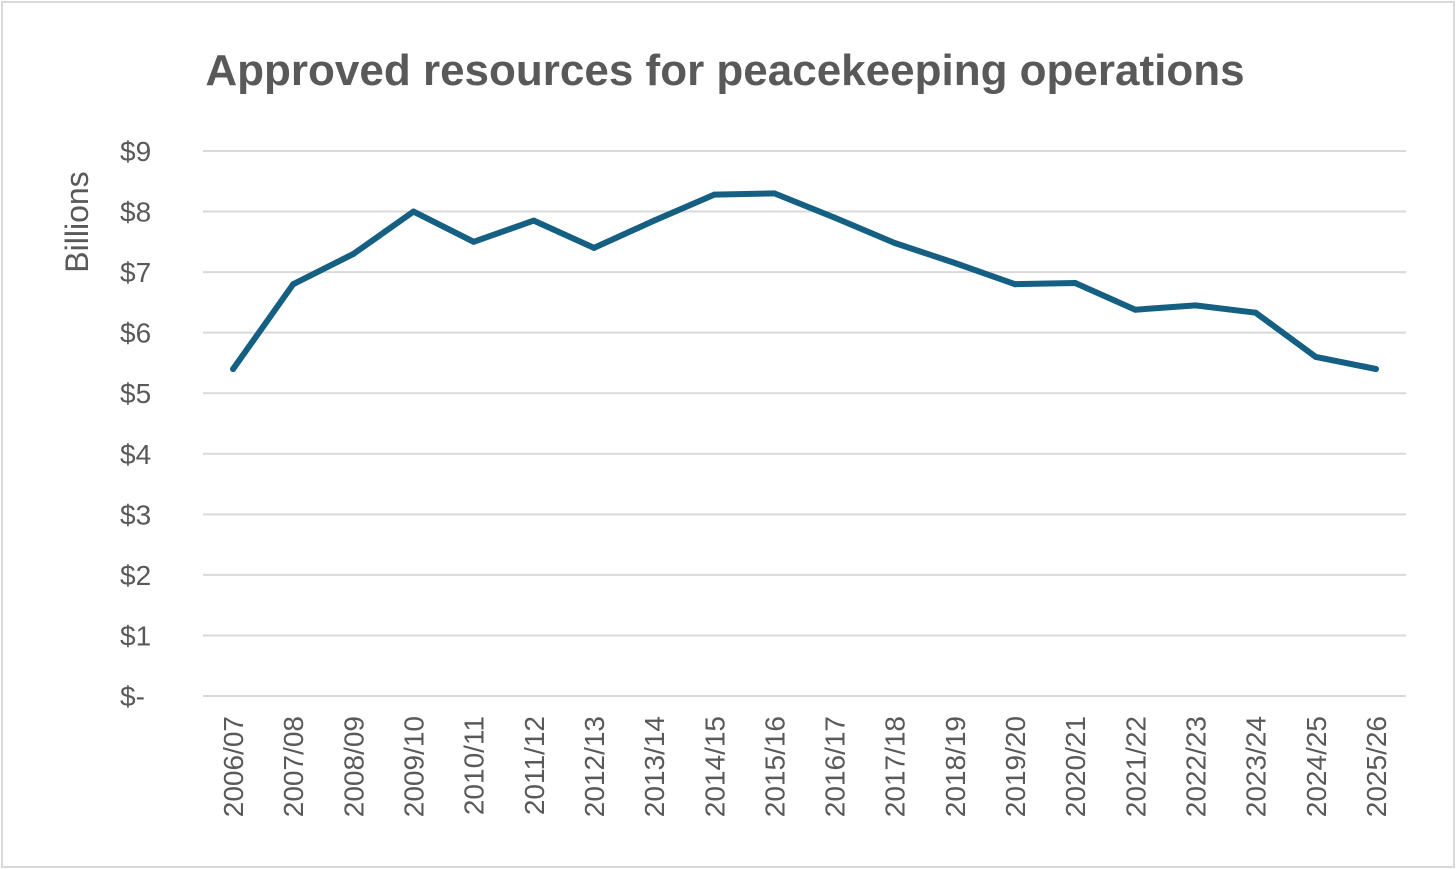 The height and width of the screenshot is (869, 1456). What do you see at coordinates (135, 151) in the screenshot?
I see `y-tick-label: $9` at bounding box center [135, 151].